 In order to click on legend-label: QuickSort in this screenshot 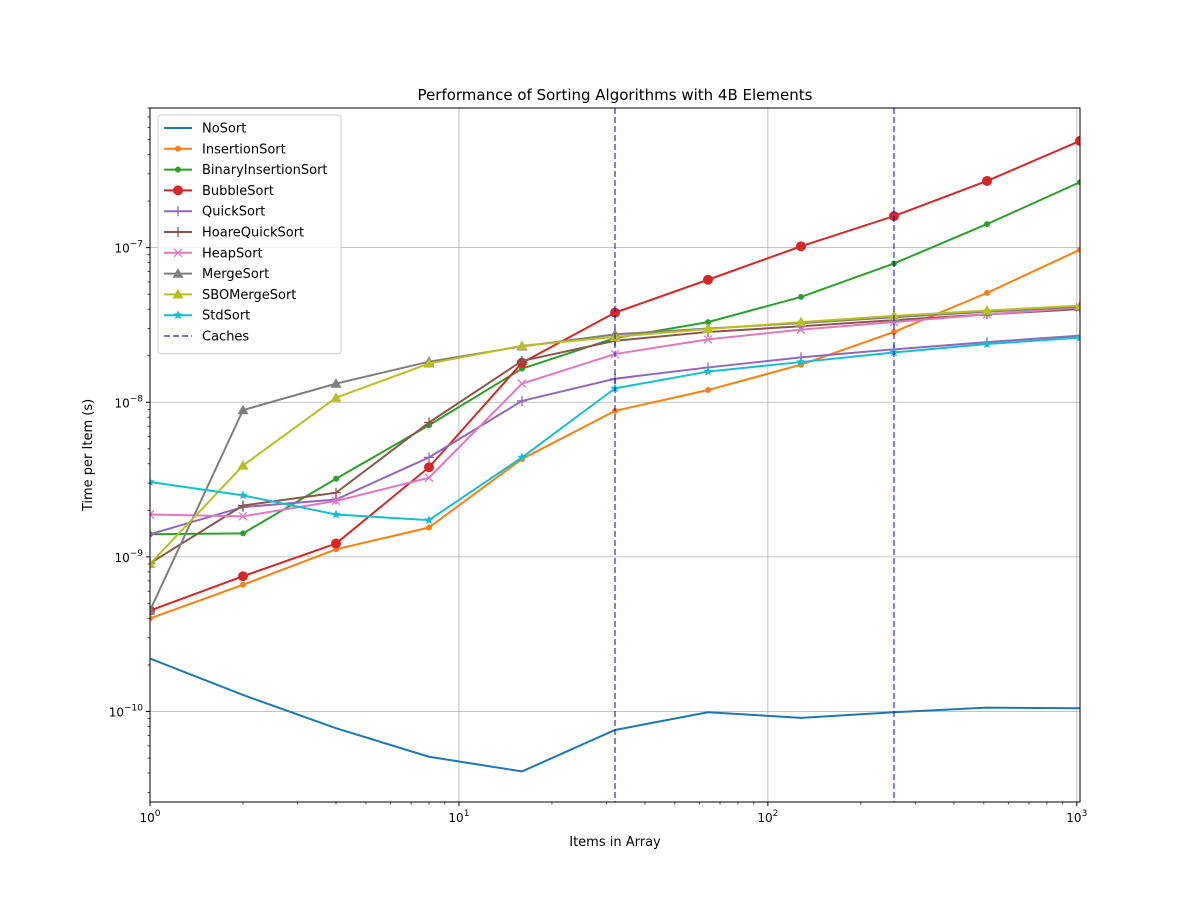, I will do `click(233, 212)`.